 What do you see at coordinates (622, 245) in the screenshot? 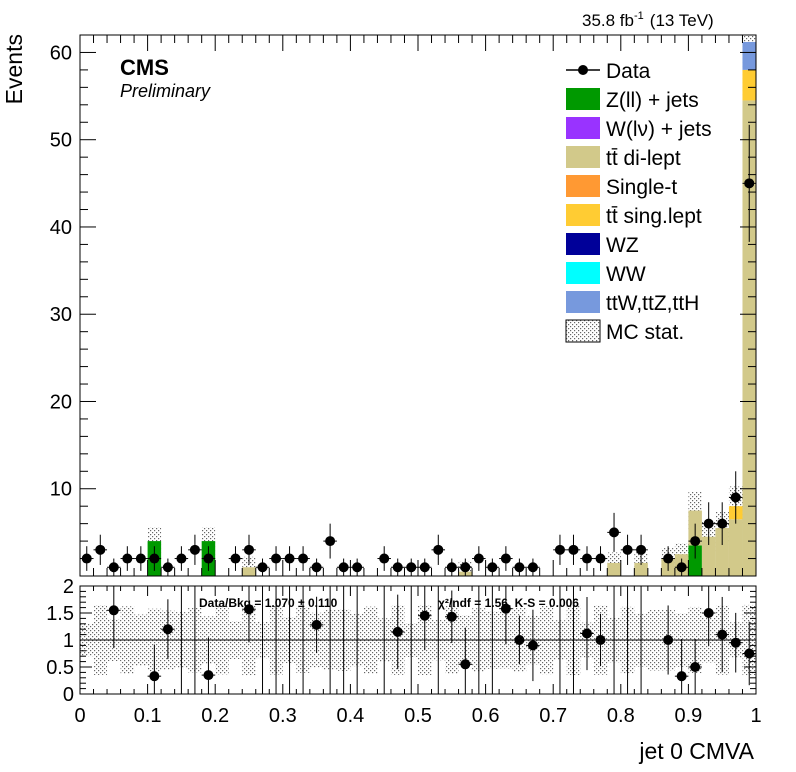
I see `legend-label: WZ` at bounding box center [622, 245].